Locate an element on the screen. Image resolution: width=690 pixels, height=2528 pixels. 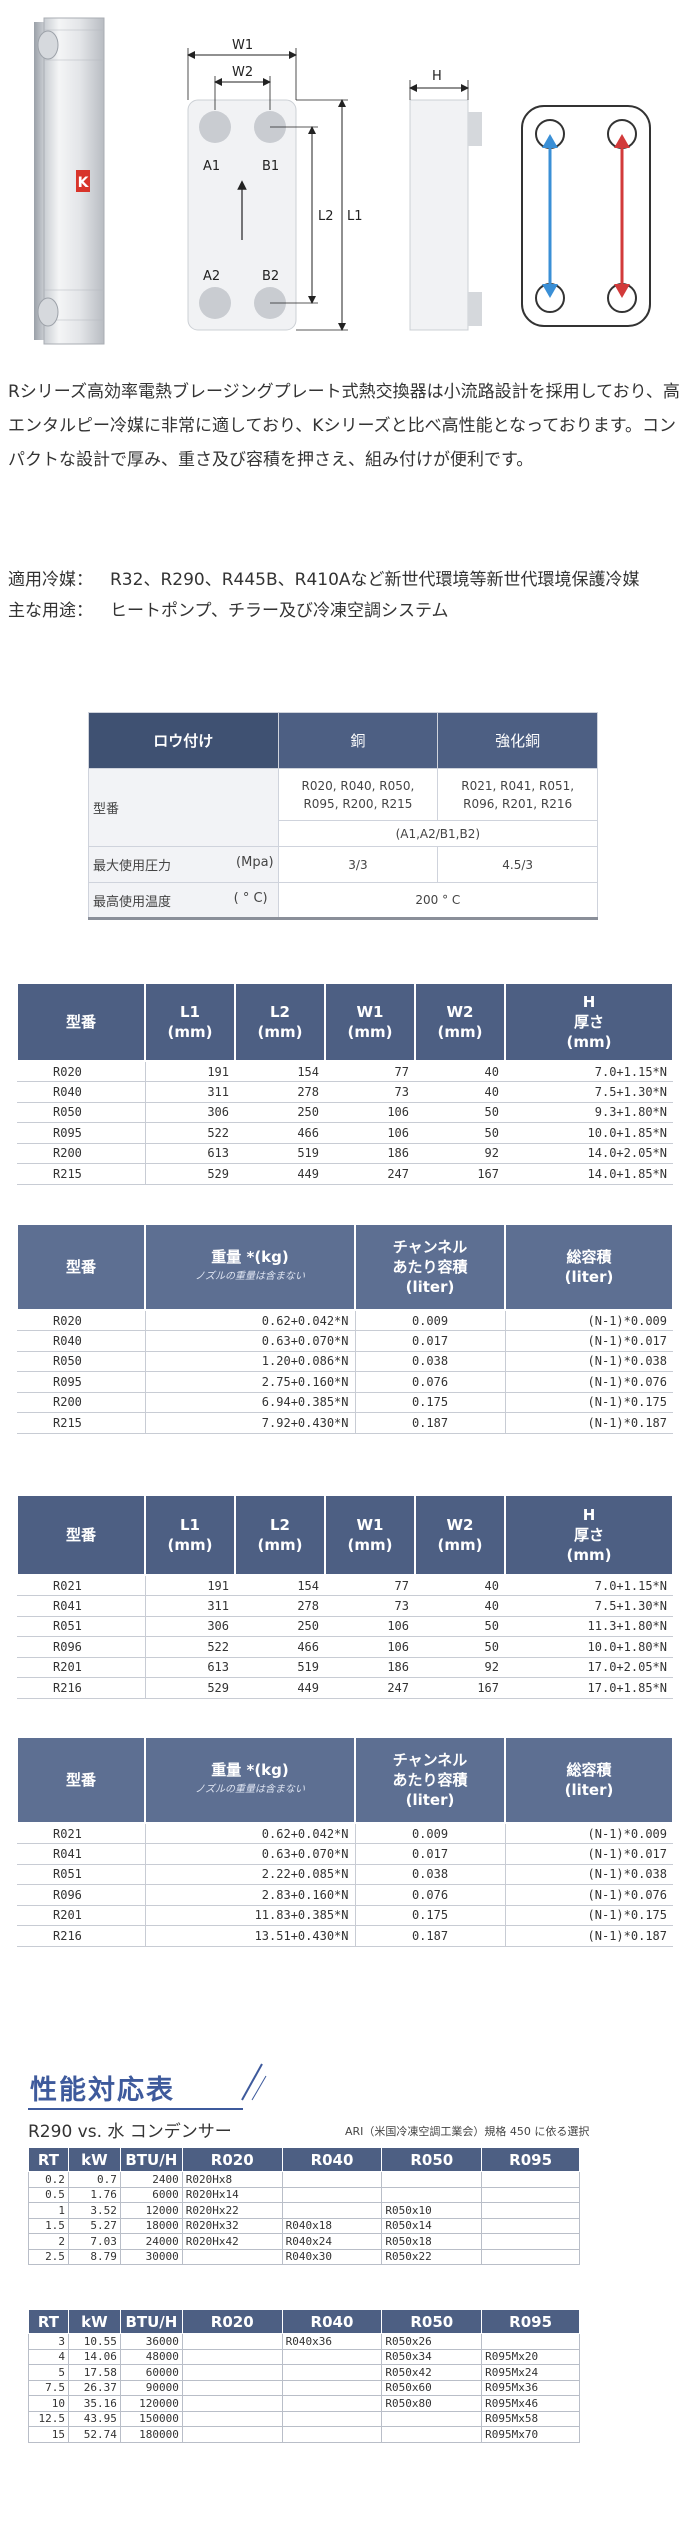
table-cell: R050x18 is located at coordinates (432, 2241).